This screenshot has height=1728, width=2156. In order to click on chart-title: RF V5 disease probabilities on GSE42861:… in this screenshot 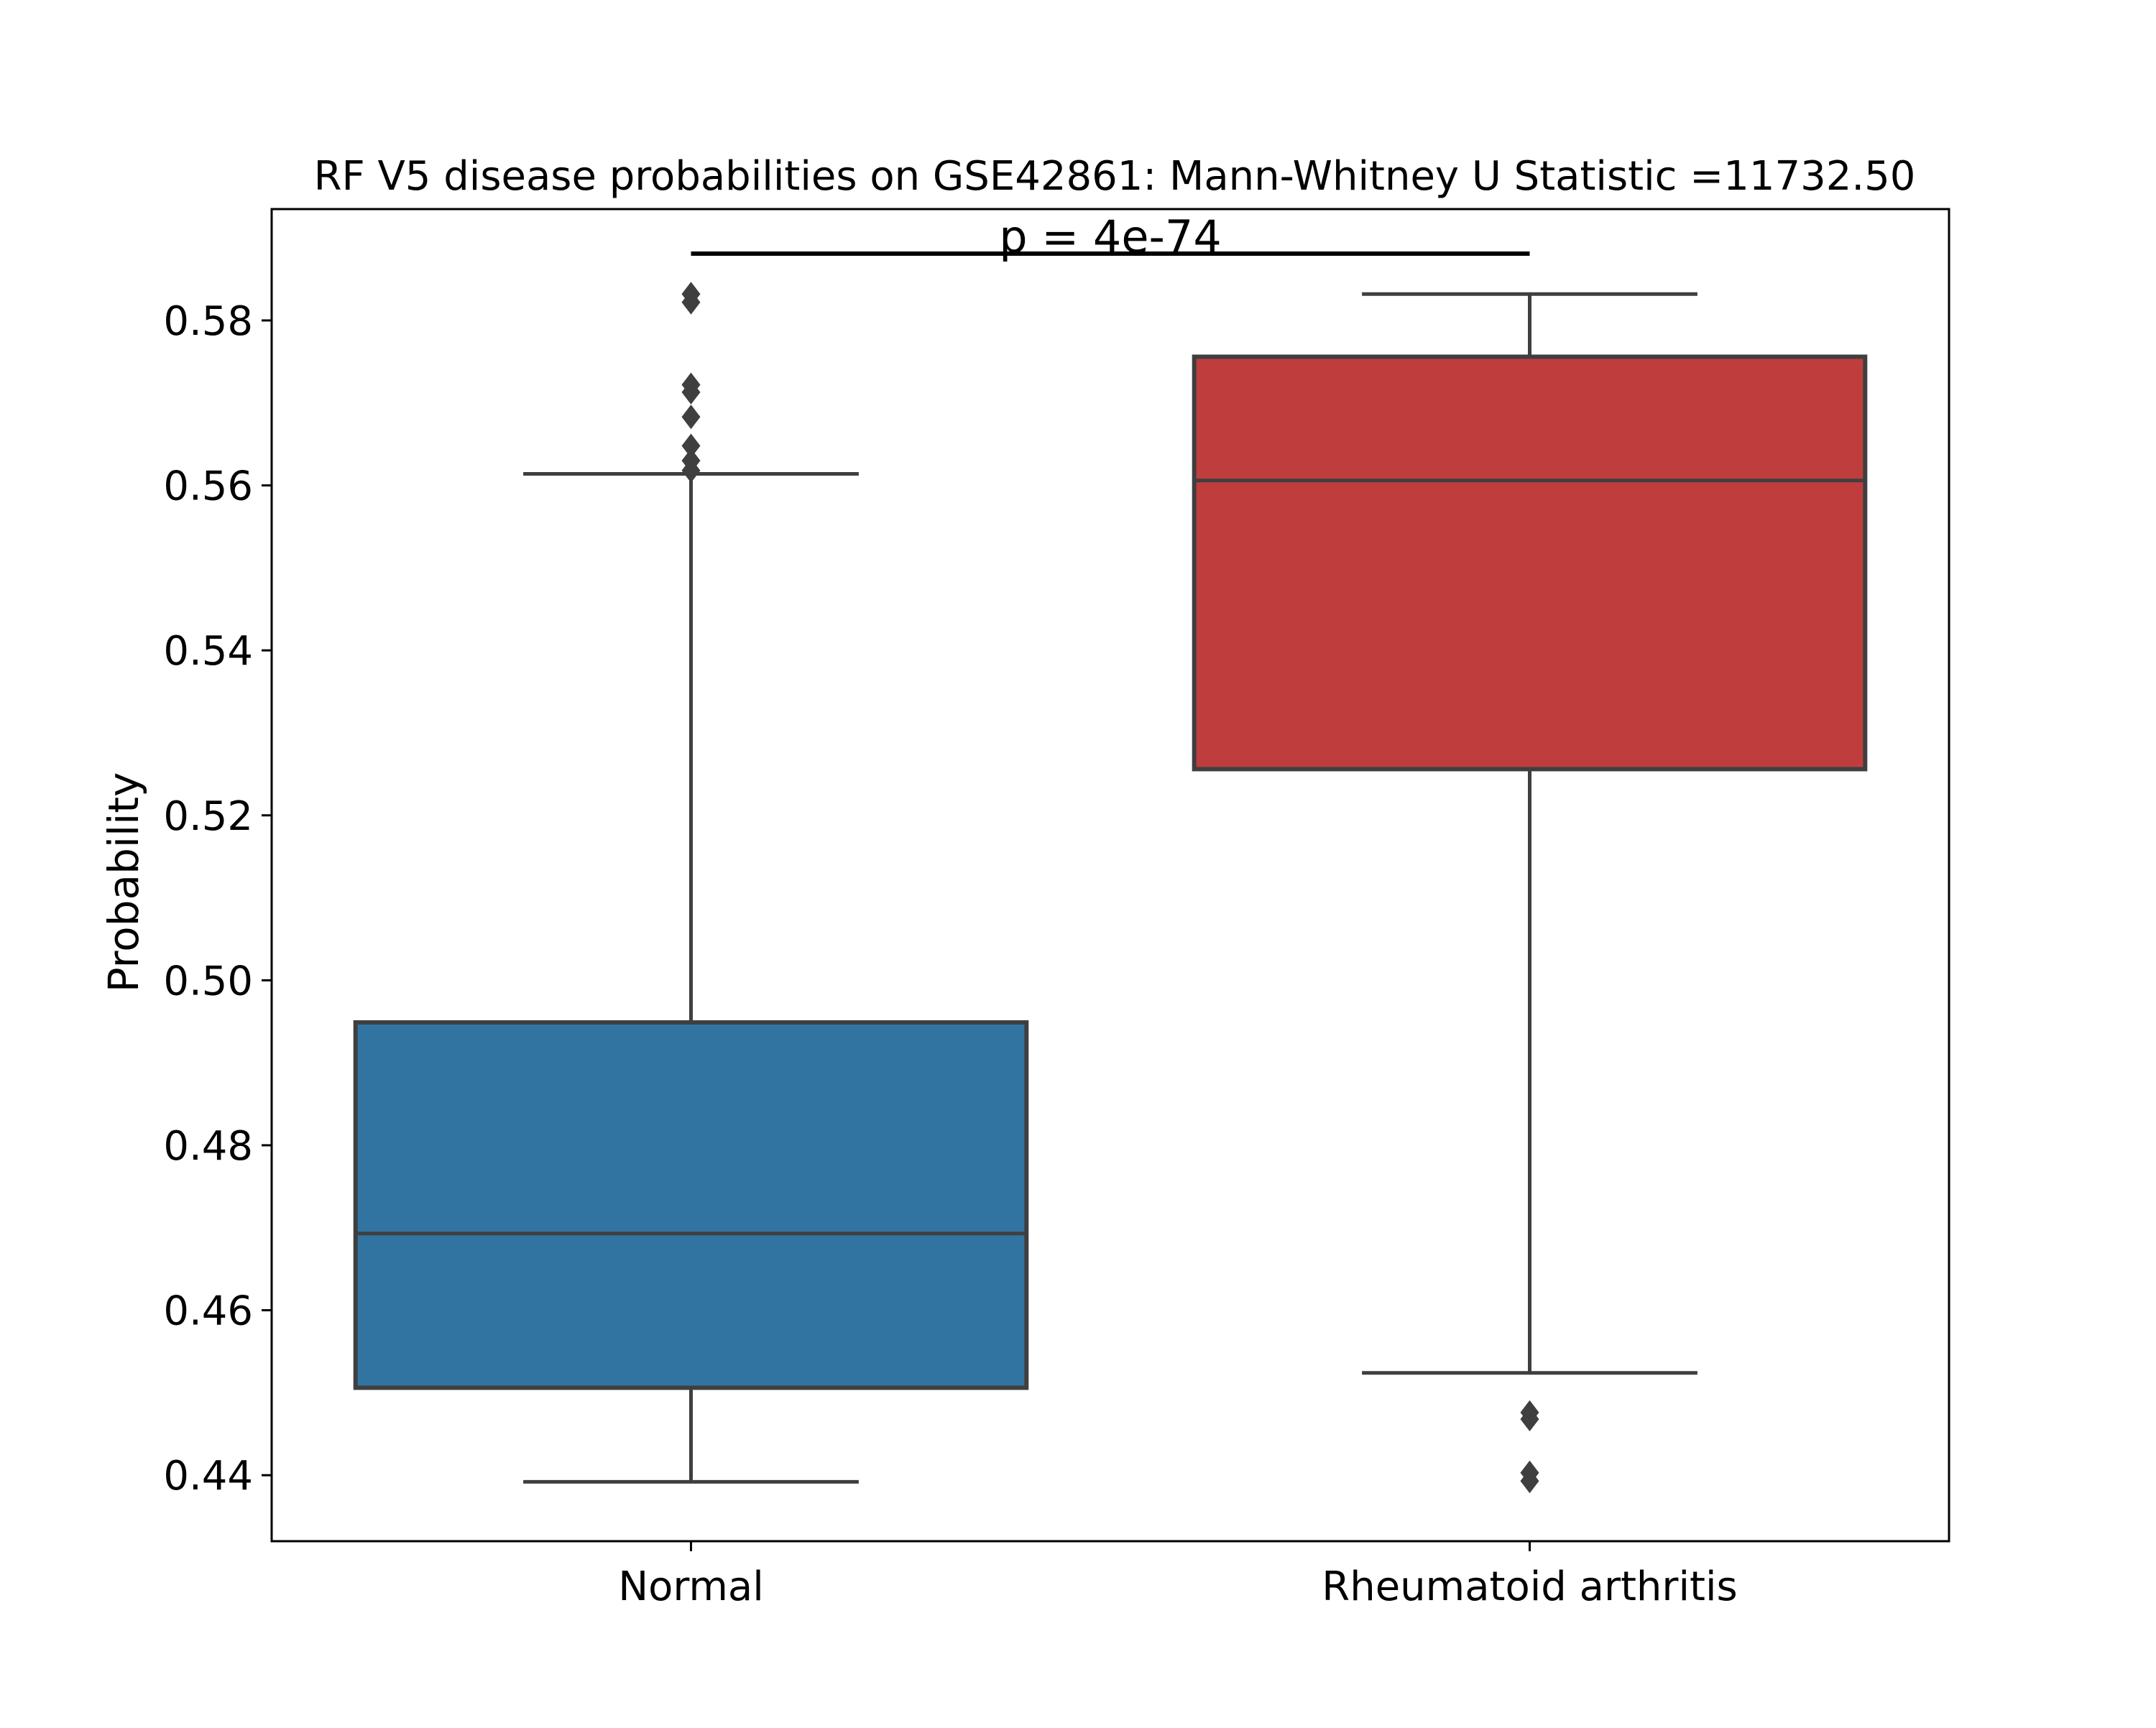, I will do `click(1115, 177)`.